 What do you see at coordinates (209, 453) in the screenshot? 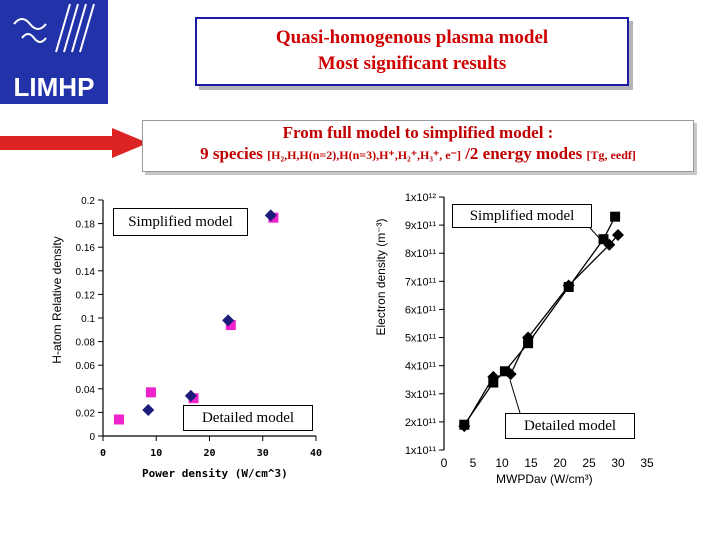
I see `left-x-tick-label: 20` at bounding box center [209, 453].